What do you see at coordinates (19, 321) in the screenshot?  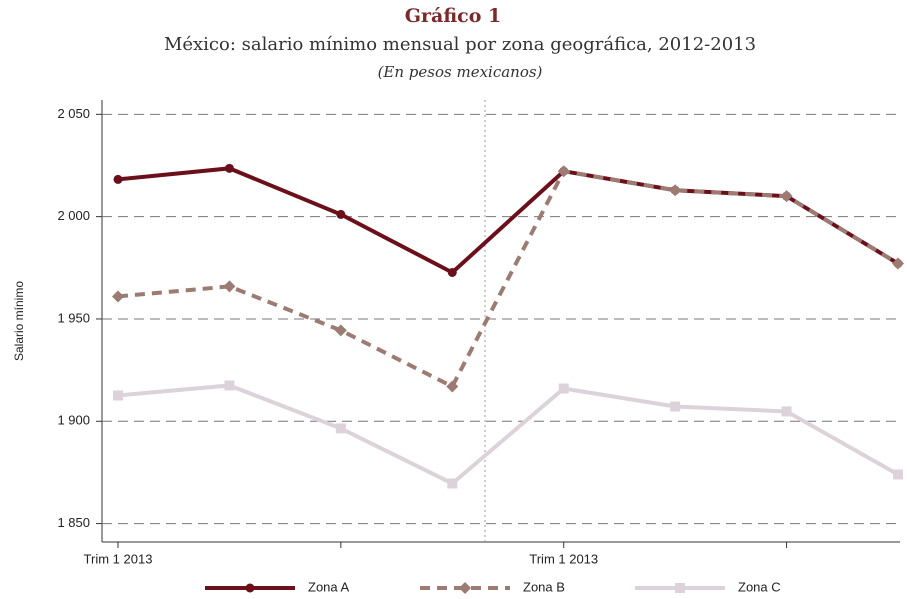 I see `y-axis-label: Salario mínimo` at bounding box center [19, 321].